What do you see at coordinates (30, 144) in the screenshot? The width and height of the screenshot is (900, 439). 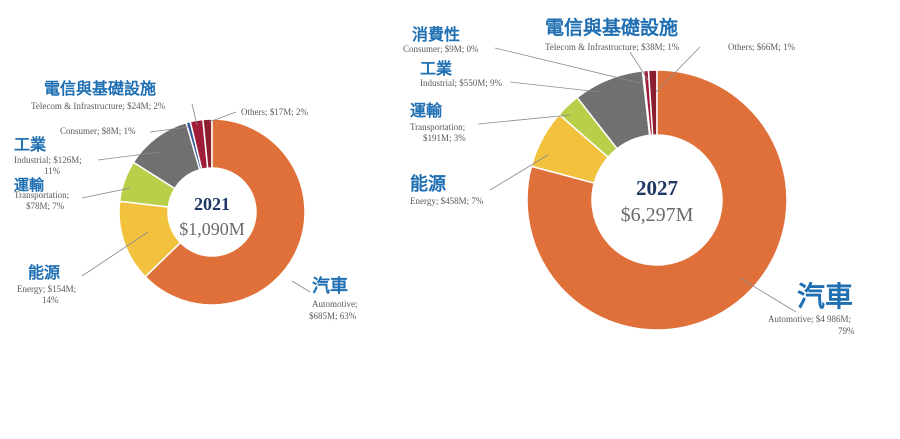 I see `label-zh-industrial-2021: 工業` at bounding box center [30, 144].